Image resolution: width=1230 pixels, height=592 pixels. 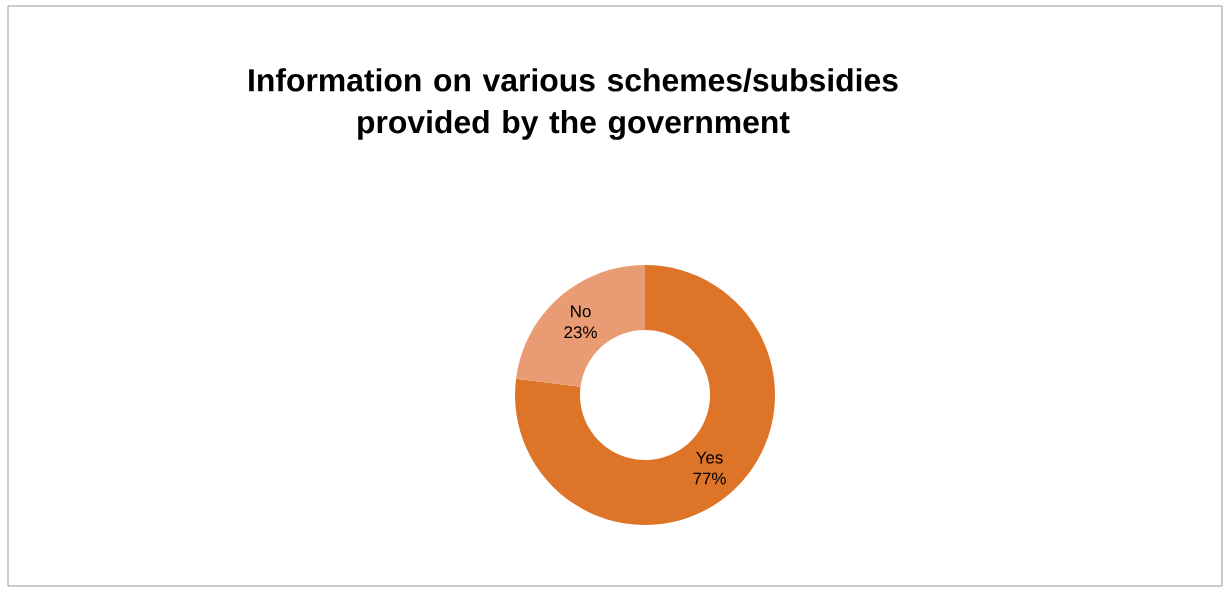 I want to click on chart-title: Information on various schemes/subsidies provided by the government, so click(x=573, y=104).